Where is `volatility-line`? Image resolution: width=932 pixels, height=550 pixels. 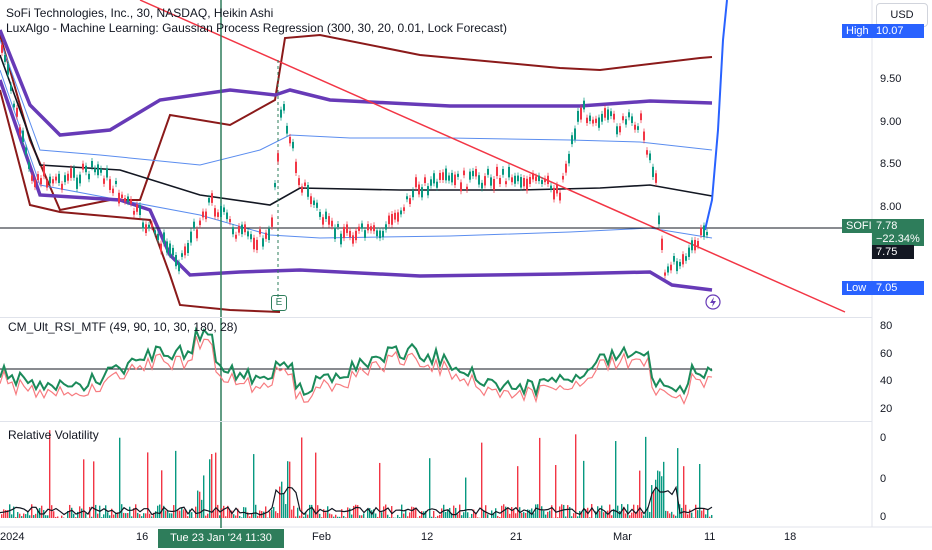 volatility-line is located at coordinates (356, 500).